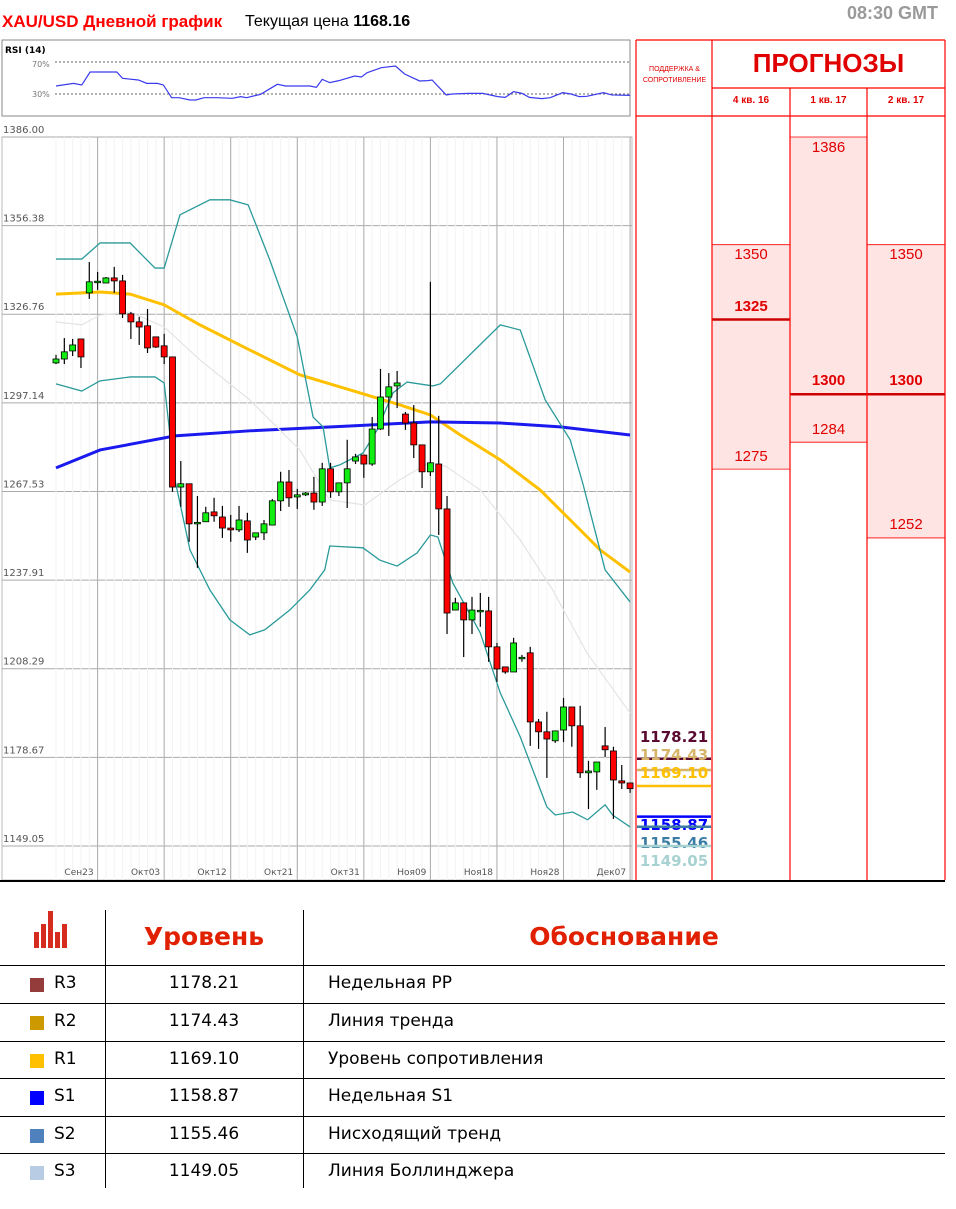 Image resolution: width=956 pixels, height=1209 pixels. Describe the element at coordinates (204, 1021) in the screenshot. I see `level-value: 1174.43` at that location.